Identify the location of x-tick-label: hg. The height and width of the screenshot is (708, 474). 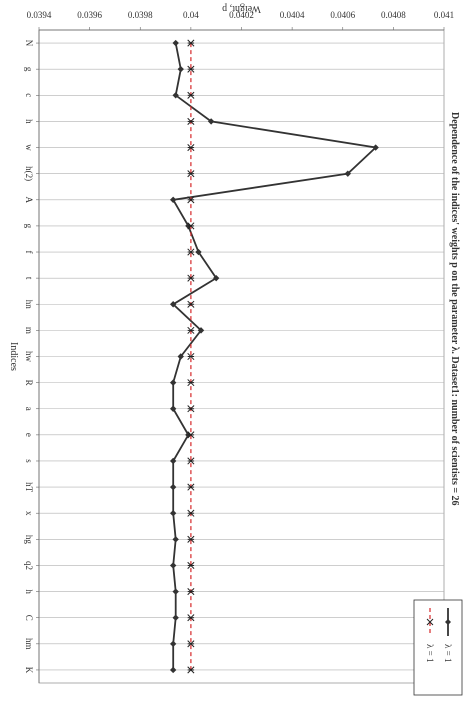
(29, 540).